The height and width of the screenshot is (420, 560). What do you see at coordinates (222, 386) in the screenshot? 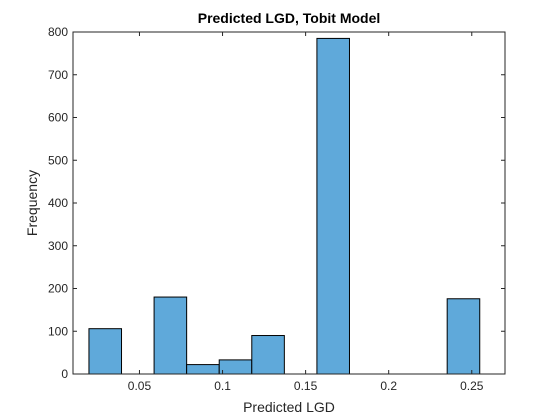
I see `x-tick-label: 0.1` at bounding box center [222, 386].